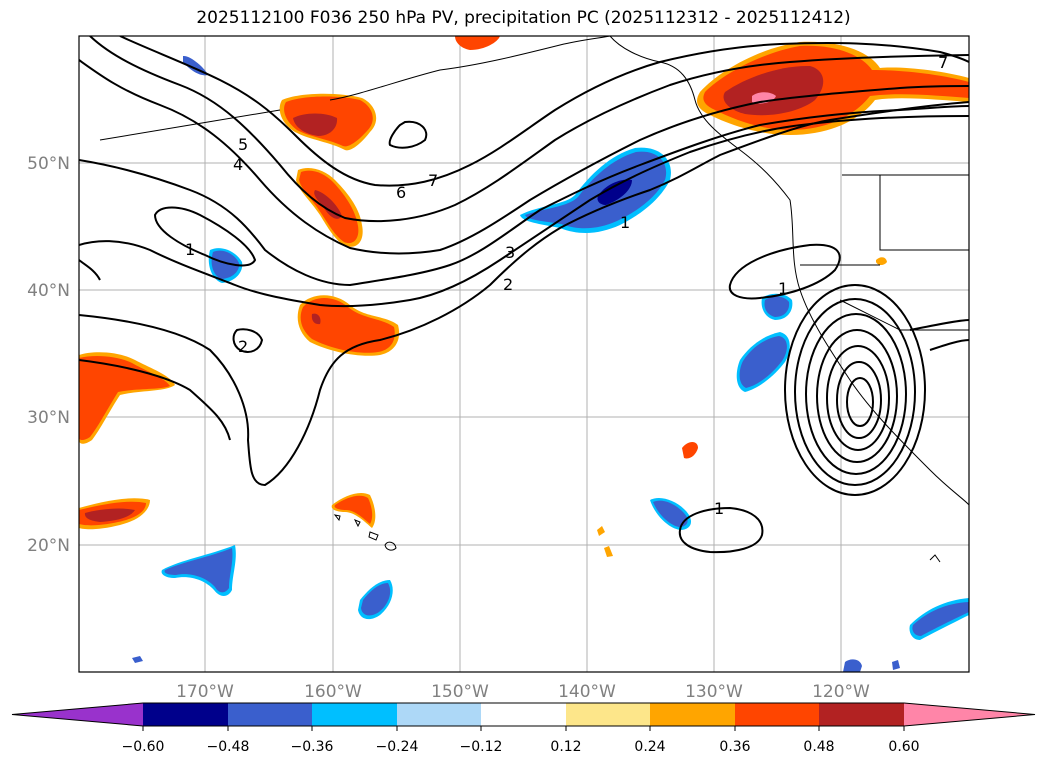 Image resolution: width=1047 pixels, height=765 pixels. I want to click on colorbar-tick-label: −0.12, so click(481, 747).